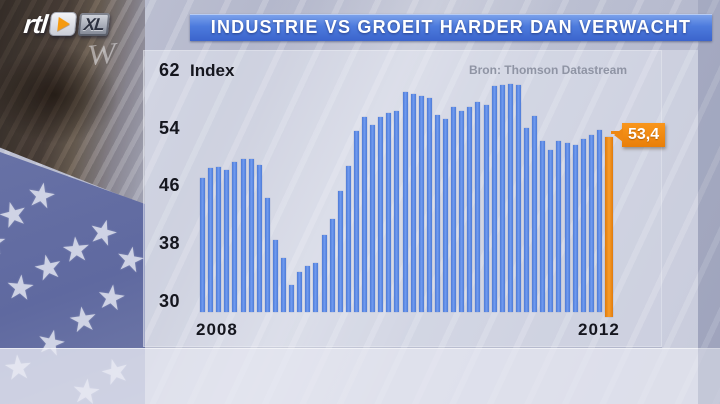  I want to click on headline-banner: INDUSTRIE VS GROEIT HARDER DAN VERWACHT, so click(451, 27).